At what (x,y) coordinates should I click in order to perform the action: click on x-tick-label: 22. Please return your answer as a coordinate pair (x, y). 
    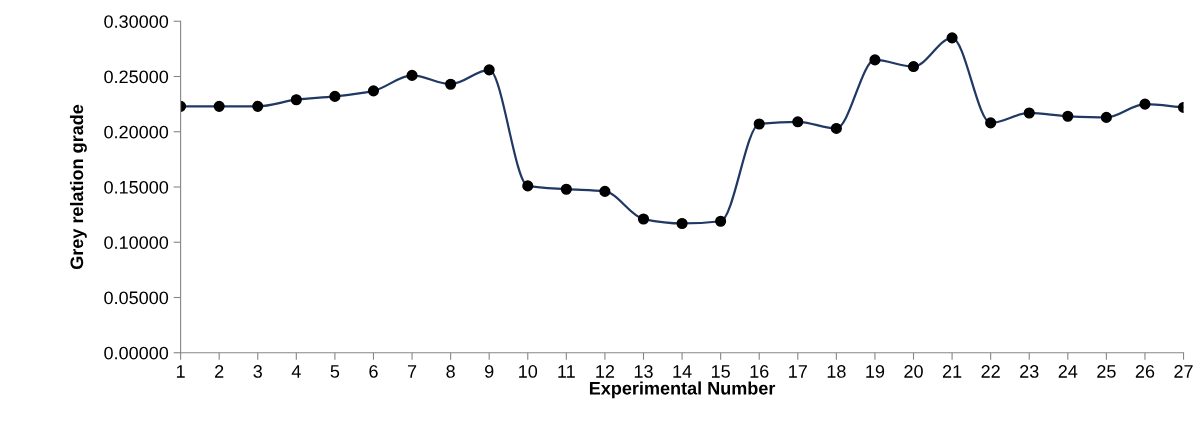
    Looking at the image, I should click on (990, 371).